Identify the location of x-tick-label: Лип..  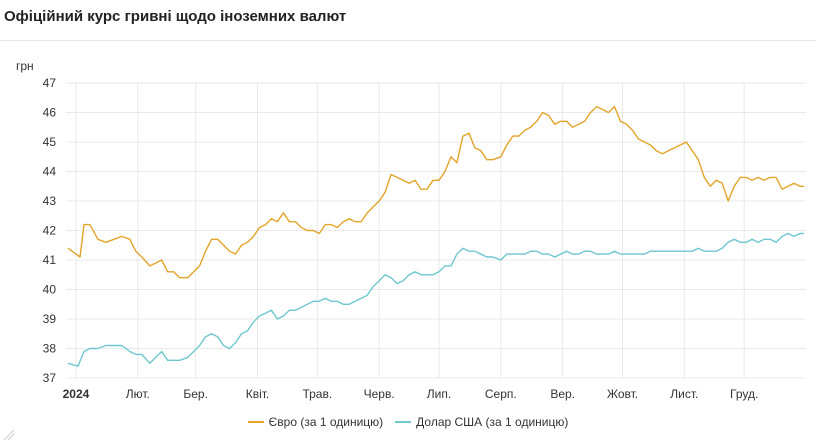
(439, 394).